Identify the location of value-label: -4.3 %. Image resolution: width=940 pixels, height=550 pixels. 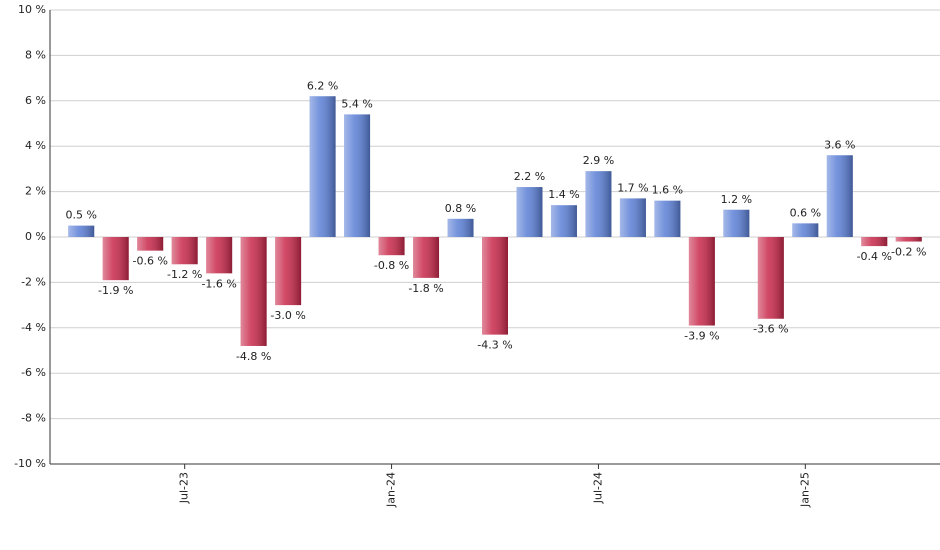
(494, 345).